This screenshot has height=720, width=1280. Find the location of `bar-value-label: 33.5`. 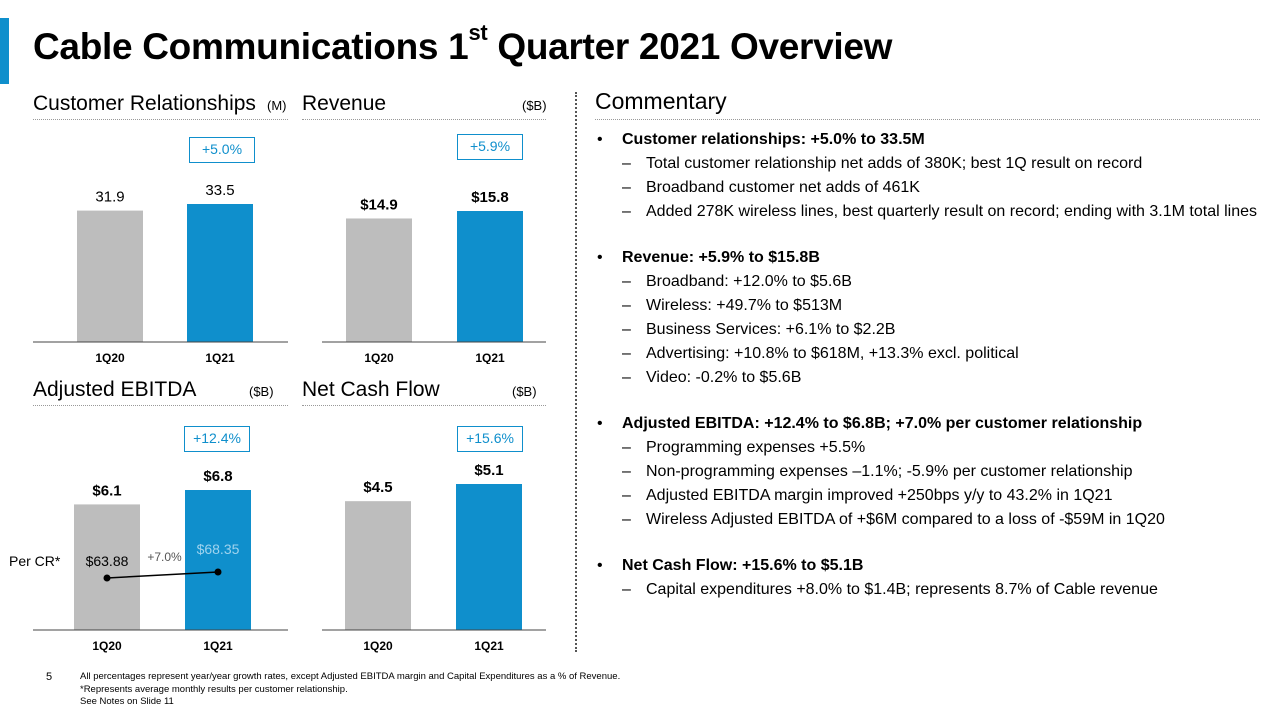

bar-value-label: 33.5 is located at coordinates (219, 190).